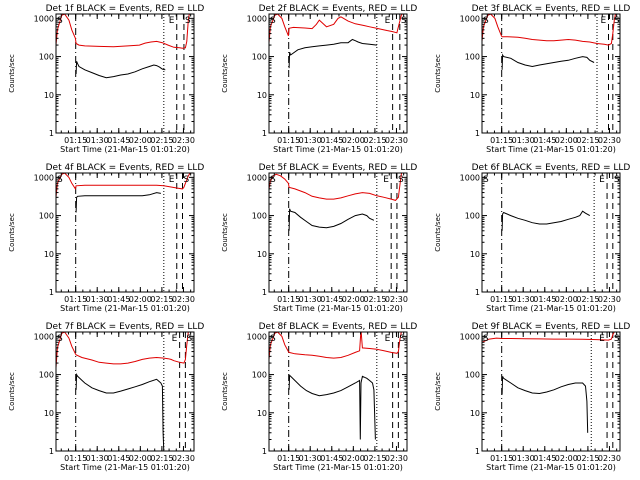 Image resolution: width=640 pixels, height=480 pixels. Describe the element at coordinates (551, 168) in the screenshot. I see `panel-title: Det 6f BLACK = Events, RED = LLD` at that location.